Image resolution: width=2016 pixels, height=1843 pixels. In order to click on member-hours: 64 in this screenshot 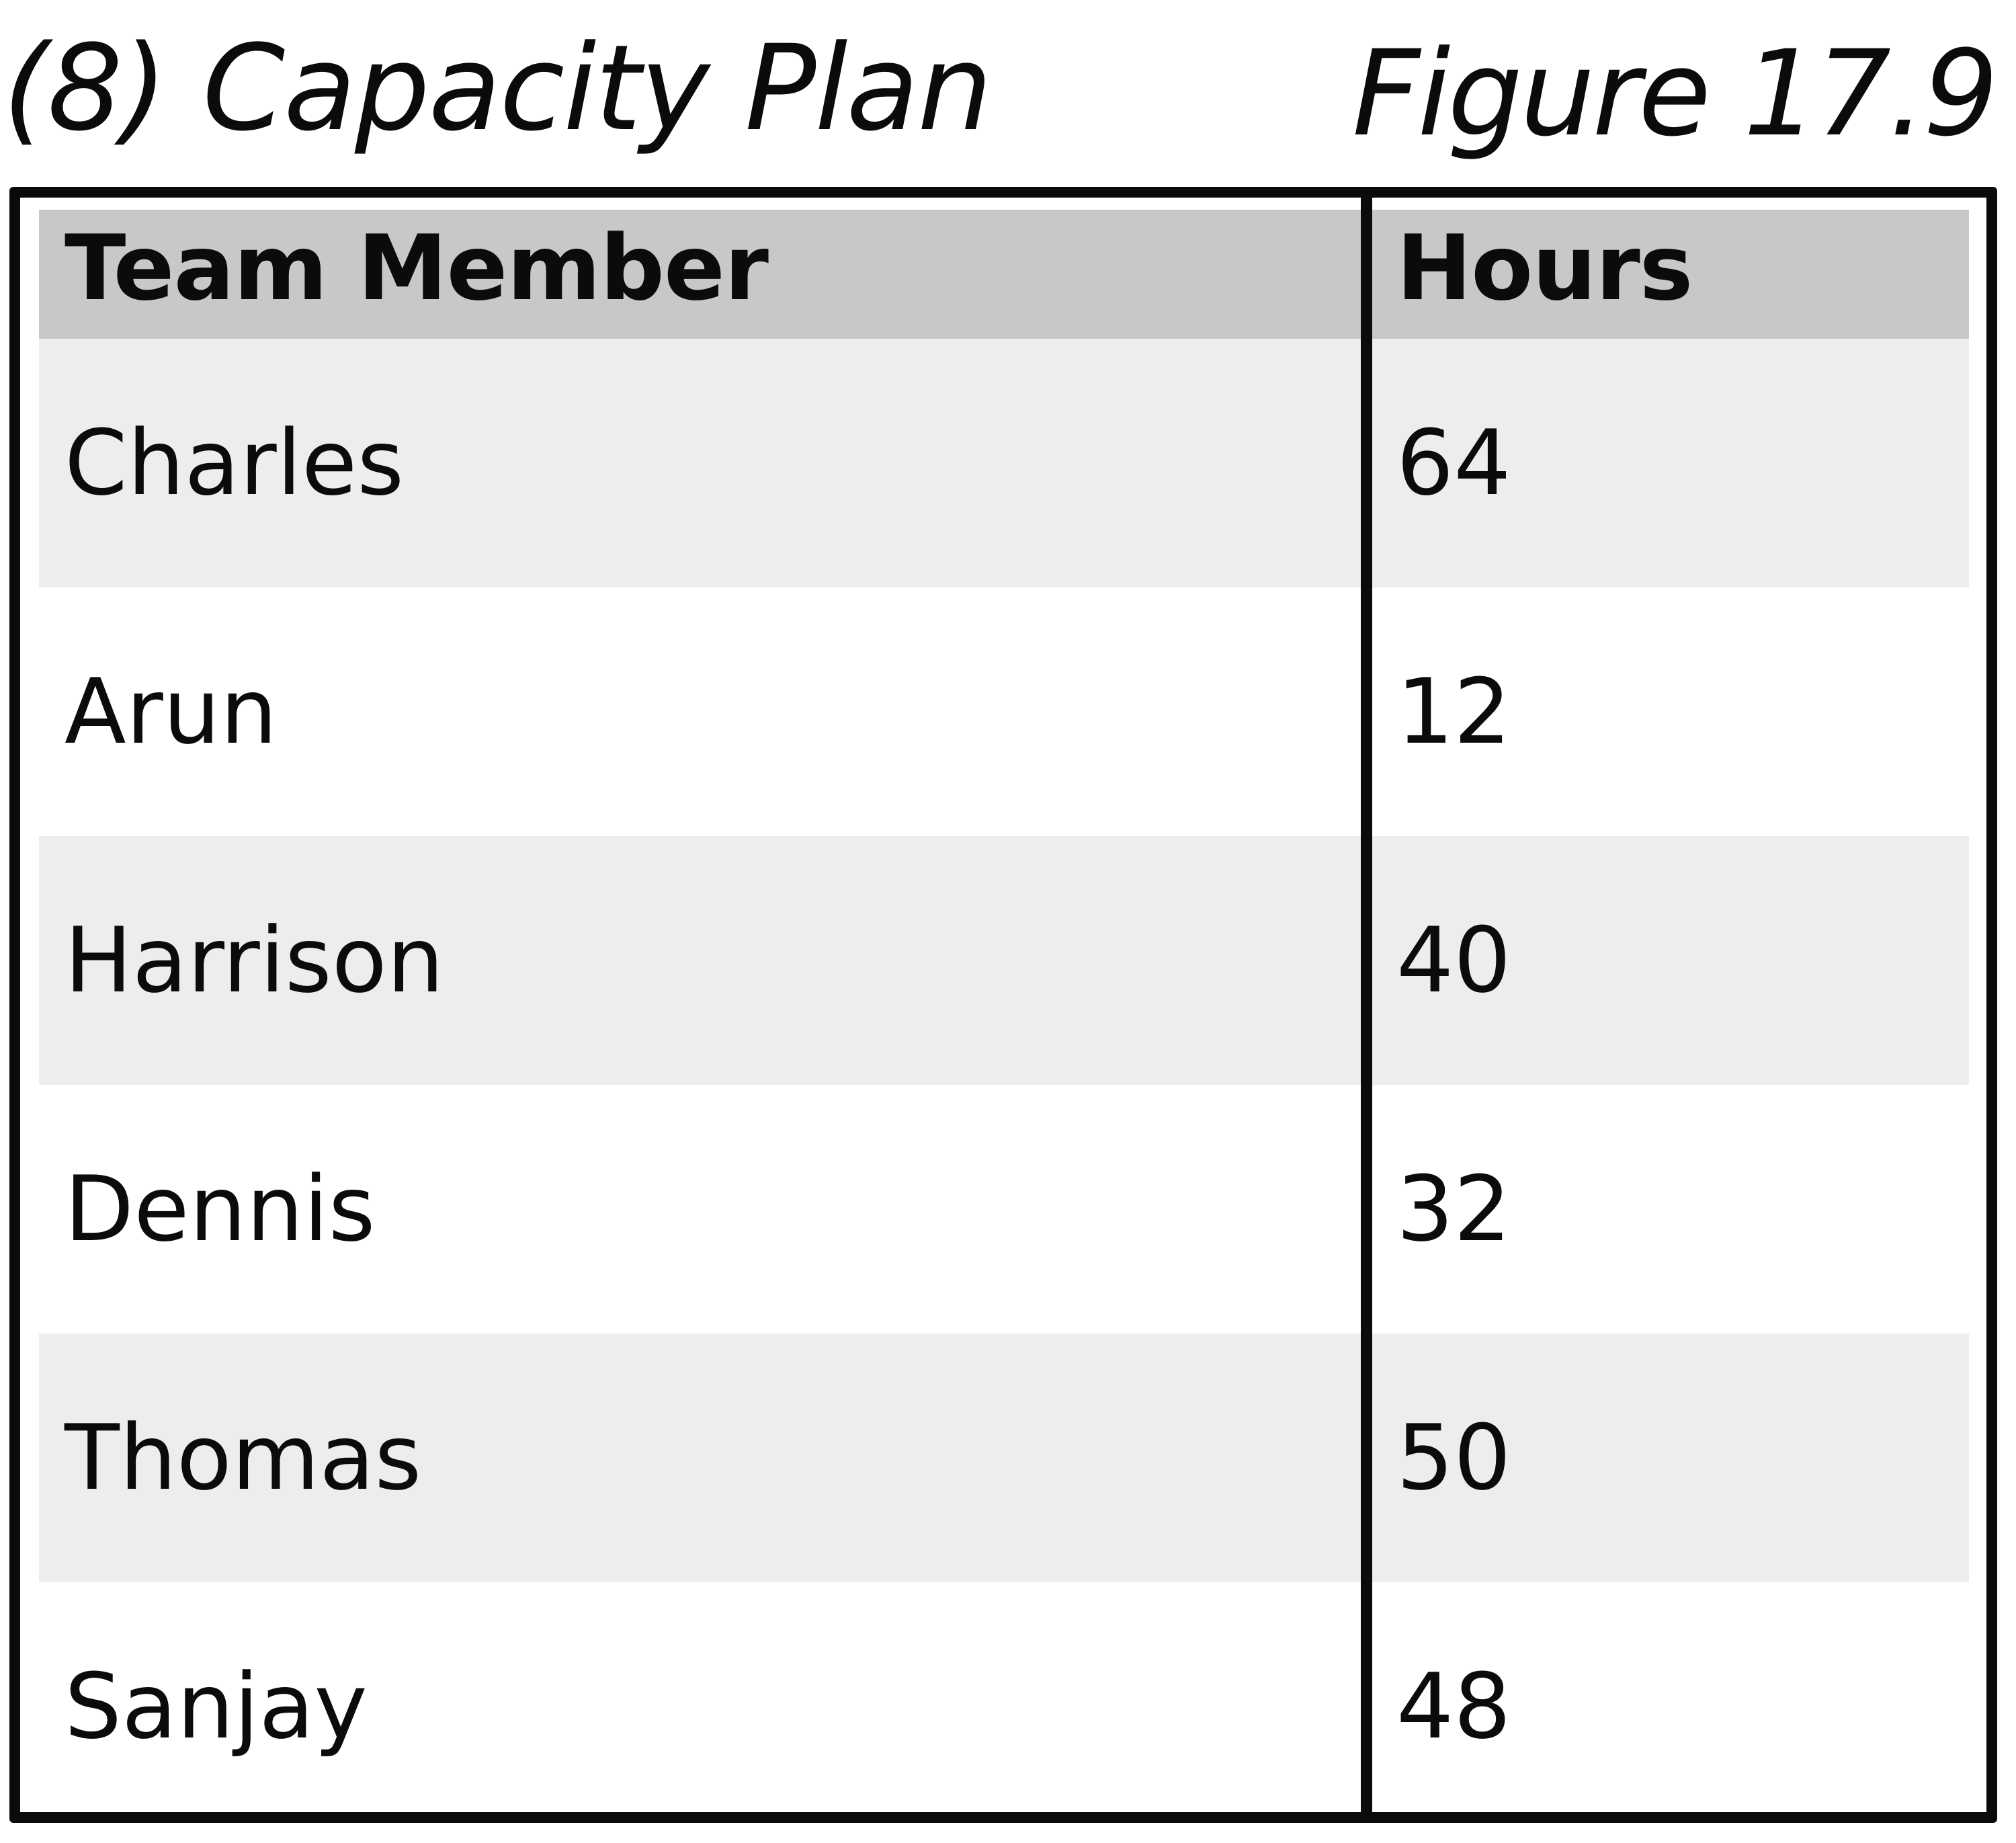, I will do `click(1453, 463)`.